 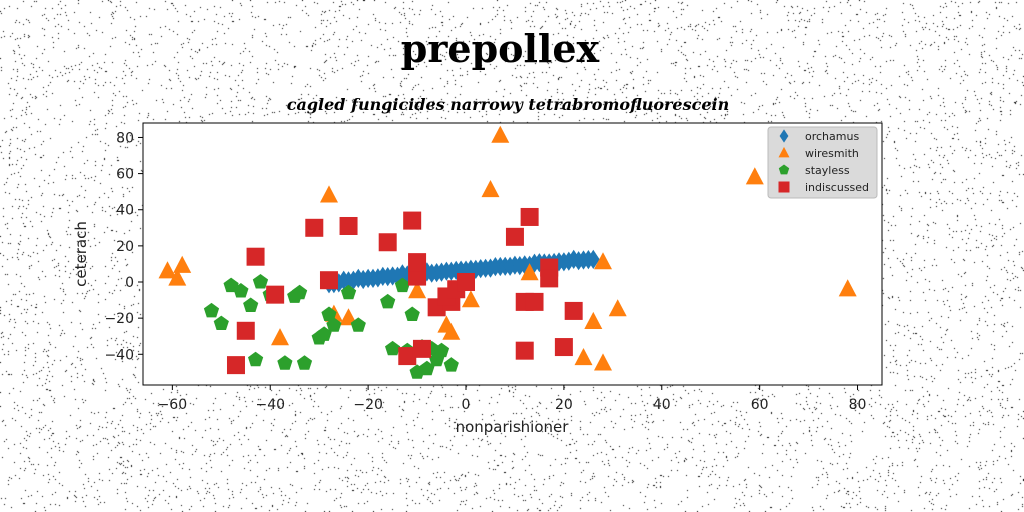 I want to click on y-tick-label: 60, so click(x=125, y=175).